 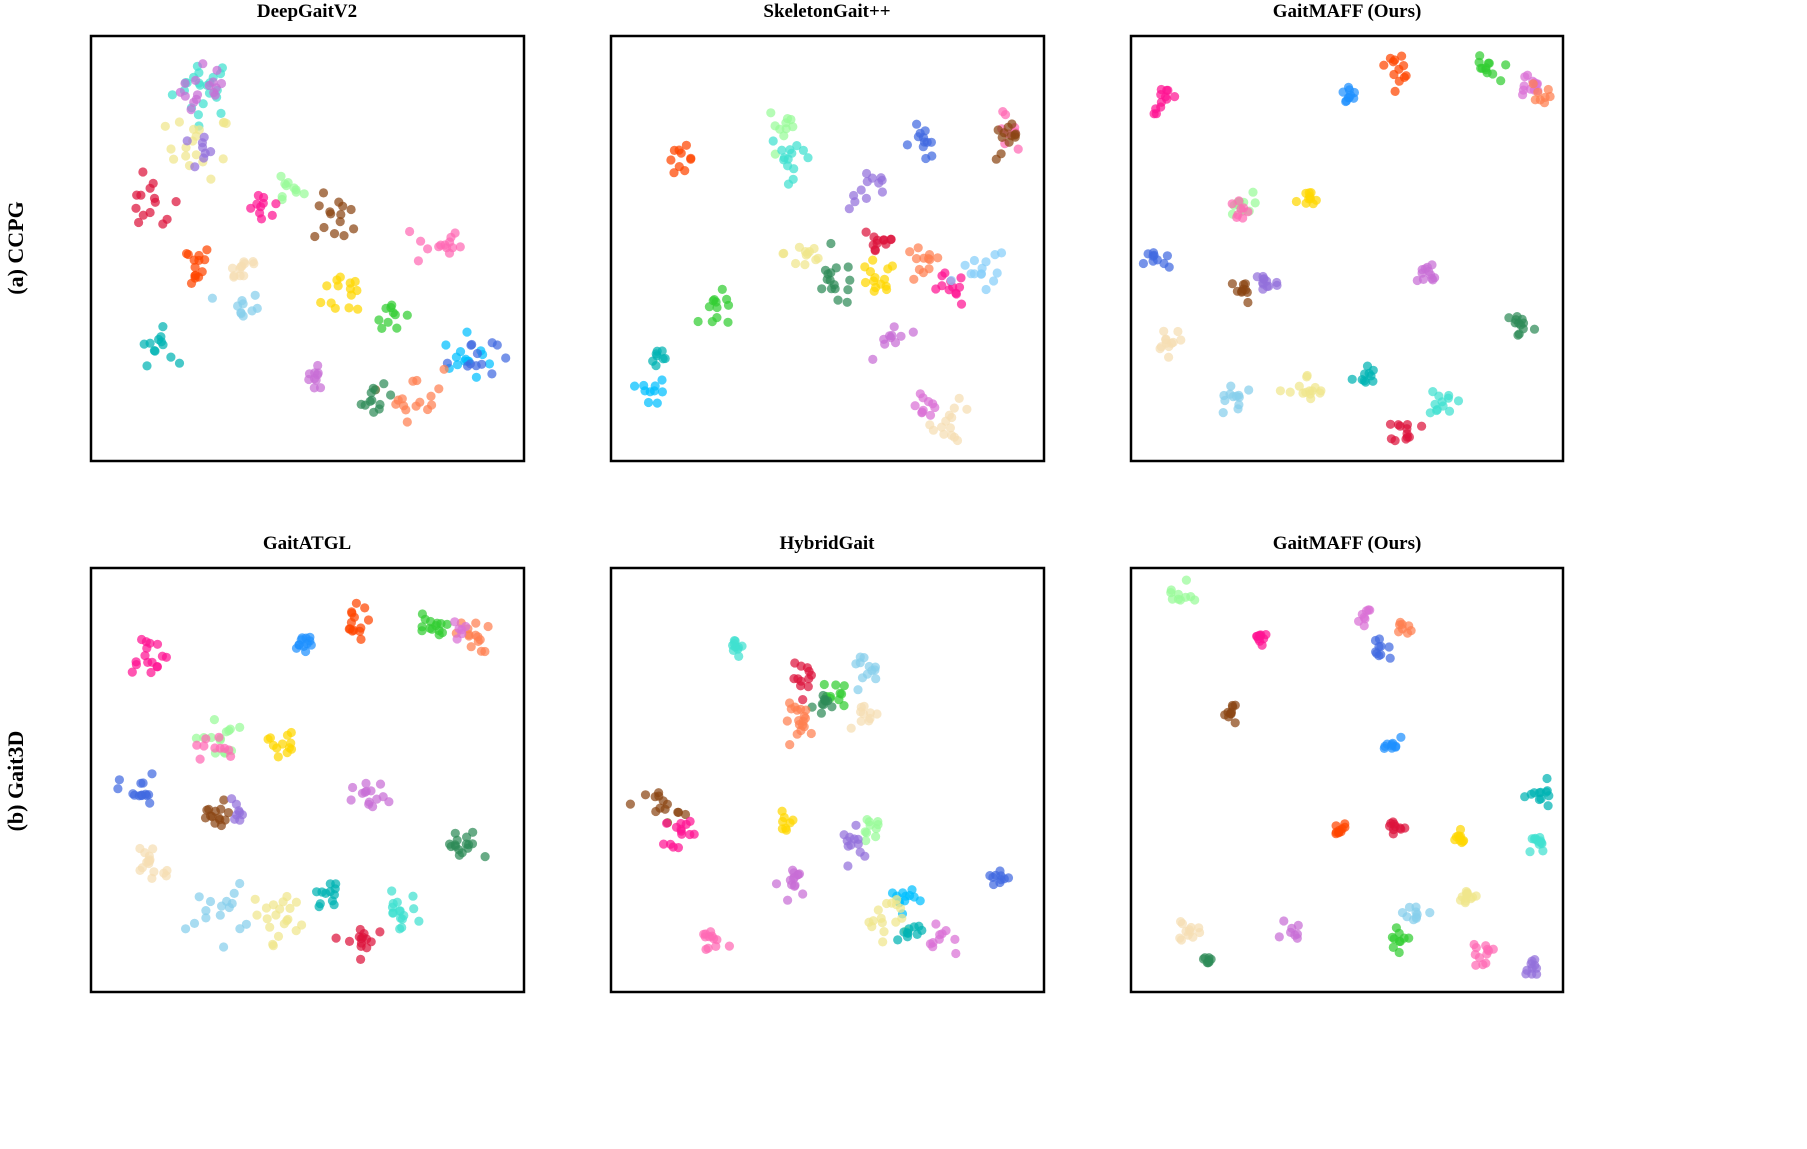 What do you see at coordinates (1347, 543) in the screenshot?
I see `panel-title: GaitMAFF (Ours)` at bounding box center [1347, 543].